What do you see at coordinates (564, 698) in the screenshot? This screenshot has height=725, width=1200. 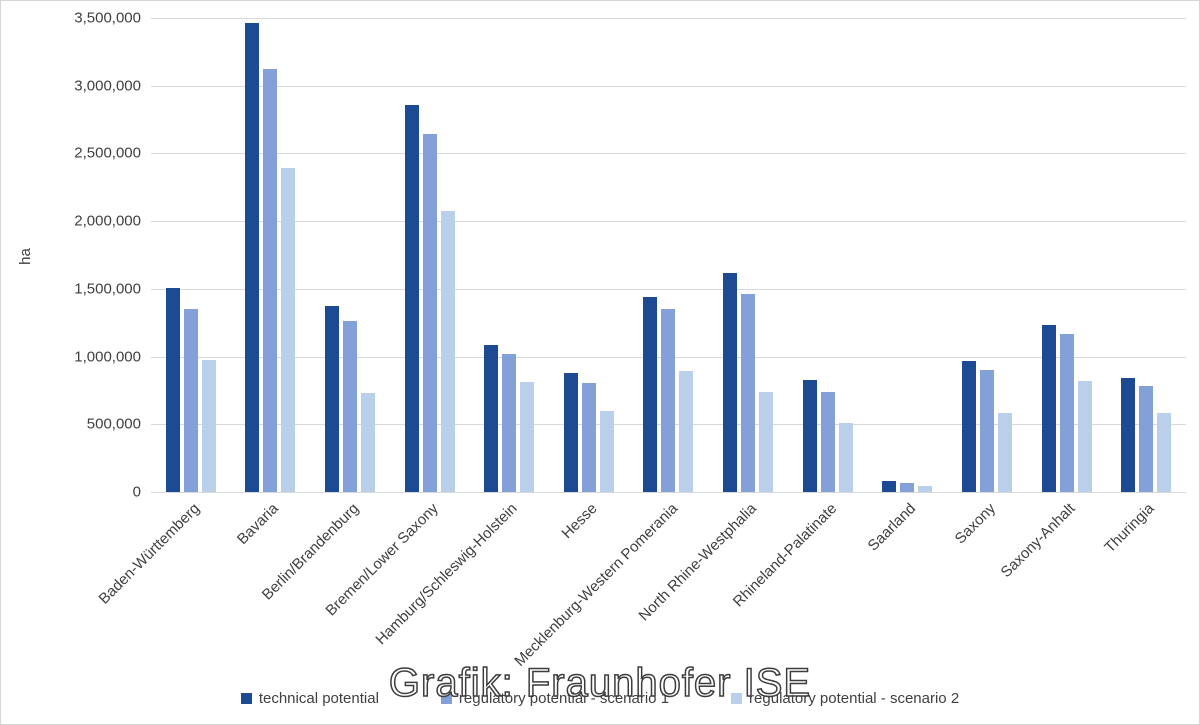 I see `legend-label: regulatory potential - scenario 1` at bounding box center [564, 698].